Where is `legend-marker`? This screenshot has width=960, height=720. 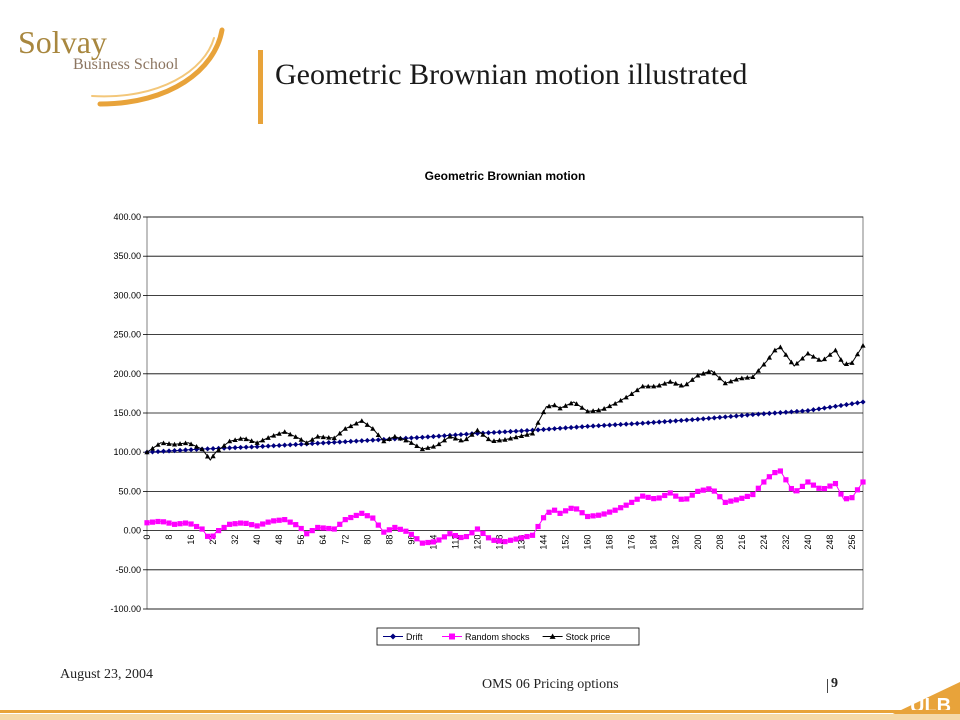 legend-marker is located at coordinates (552, 636).